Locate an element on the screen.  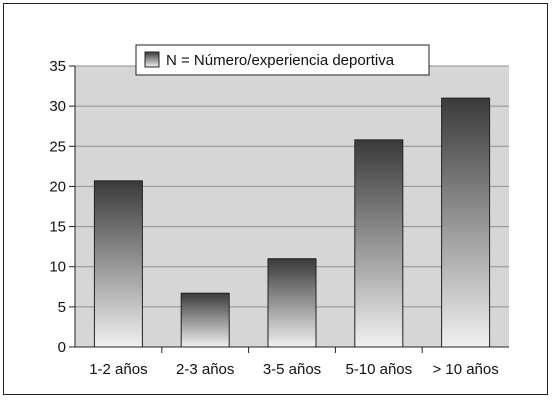
y-axis-ticks: 0 5 10 15 20 25 30 35 is located at coordinates (62, 207).